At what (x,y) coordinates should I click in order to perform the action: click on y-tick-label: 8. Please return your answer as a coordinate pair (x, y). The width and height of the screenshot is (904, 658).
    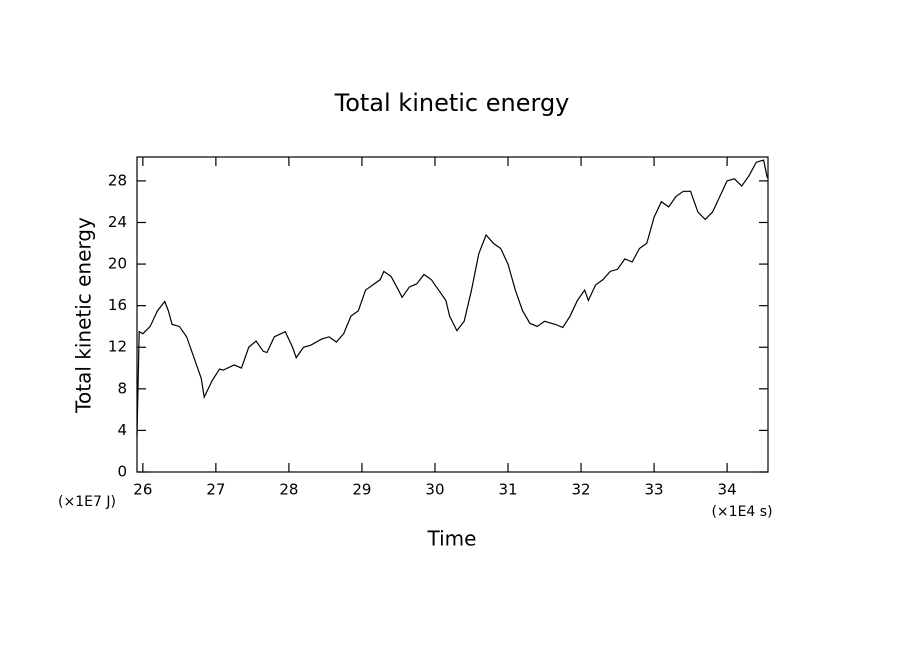
    Looking at the image, I should click on (122, 388).